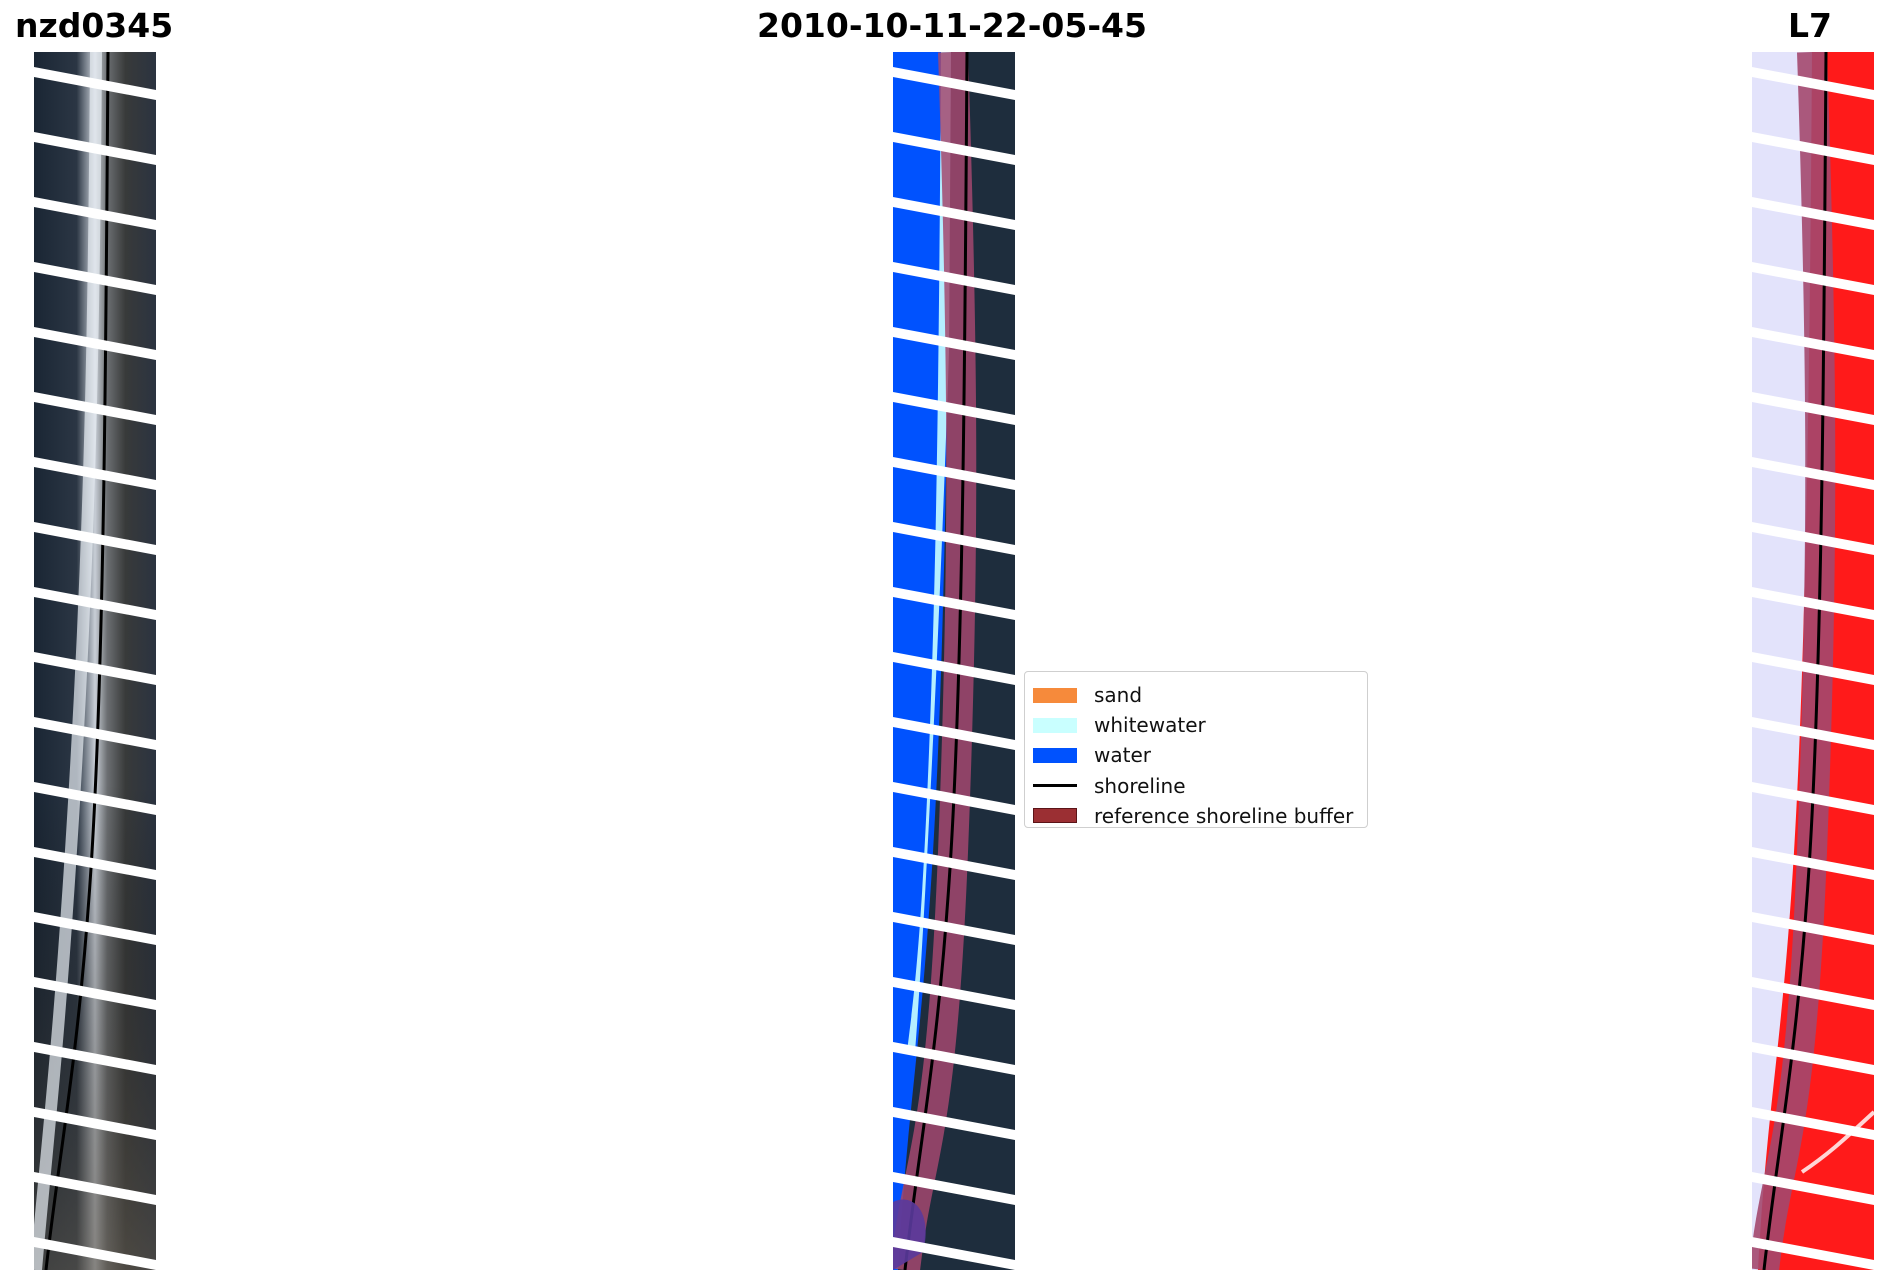 Image resolution: width=1885 pixels, height=1283 pixels. I want to click on rgb-image, so click(95, 661).